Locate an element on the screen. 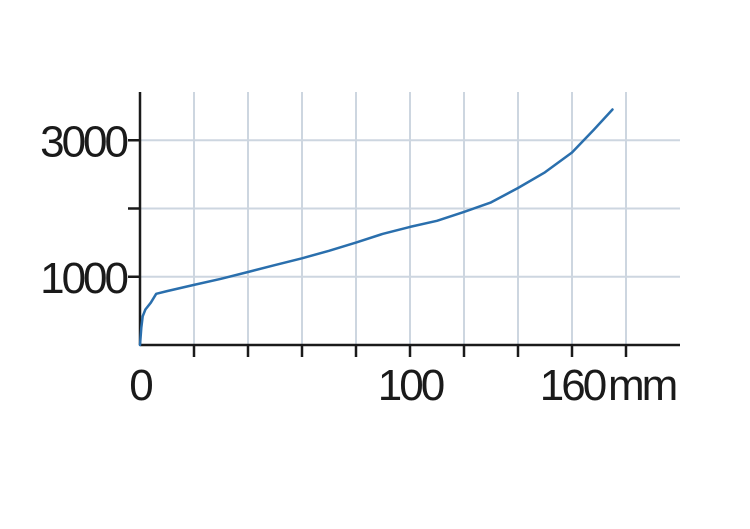 The height and width of the screenshot is (529, 750). x-tick-label-160: 160 is located at coordinates (573, 385).